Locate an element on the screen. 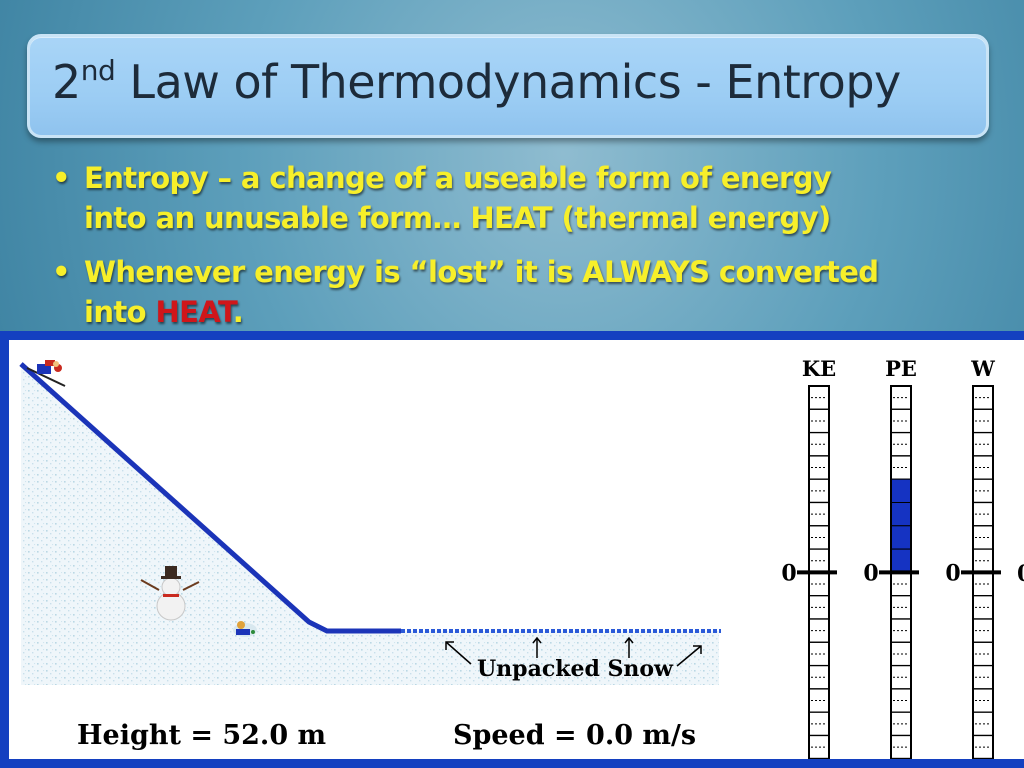 Image resolution: width=1024 pixels, height=768 pixels. title-main: 2 is located at coordinates (66, 82).